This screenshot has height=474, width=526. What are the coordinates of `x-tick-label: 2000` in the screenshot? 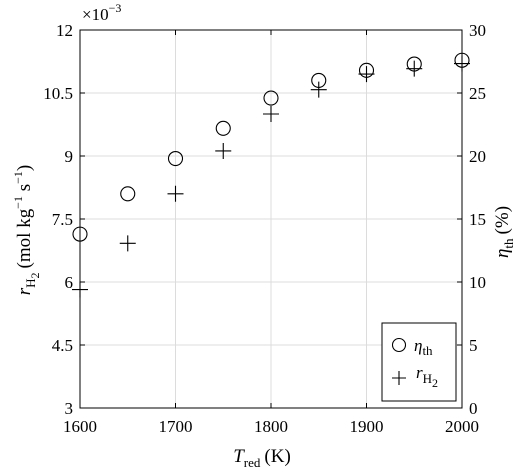 It's located at (462, 426).